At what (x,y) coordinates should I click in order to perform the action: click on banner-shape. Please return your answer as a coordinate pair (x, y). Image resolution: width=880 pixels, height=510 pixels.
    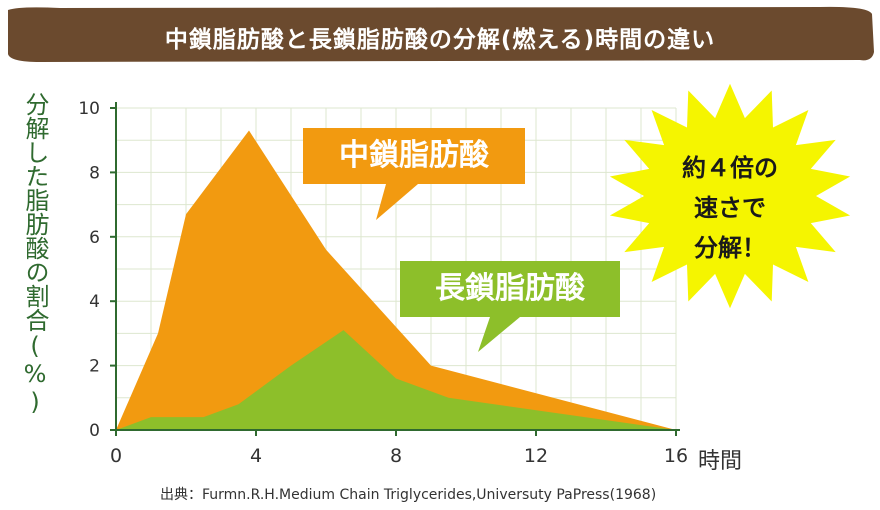
    Looking at the image, I should click on (441, 34).